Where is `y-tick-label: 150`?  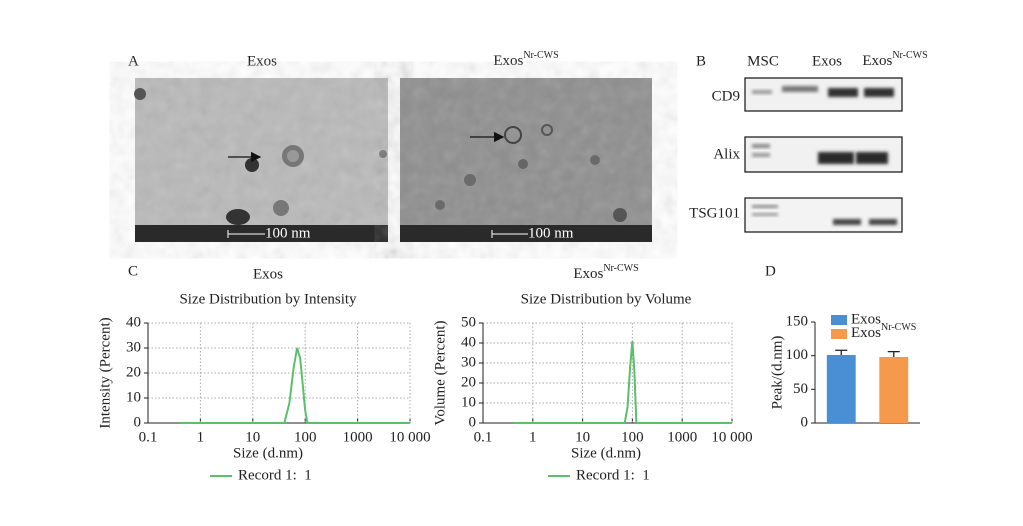 y-tick-label: 150 is located at coordinates (797, 321).